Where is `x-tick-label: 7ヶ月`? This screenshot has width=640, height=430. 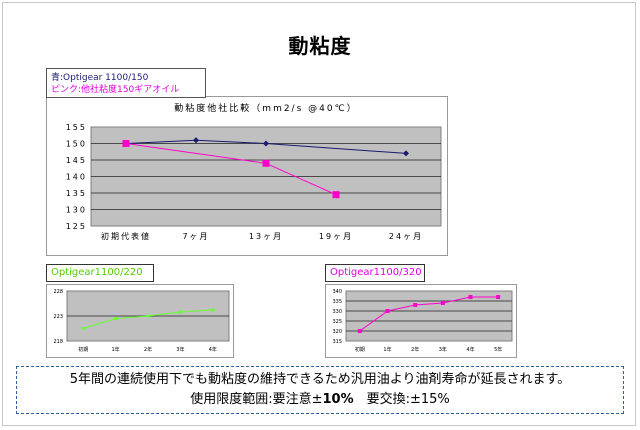 x-tick-label: 7ヶ月 is located at coordinates (195, 236).